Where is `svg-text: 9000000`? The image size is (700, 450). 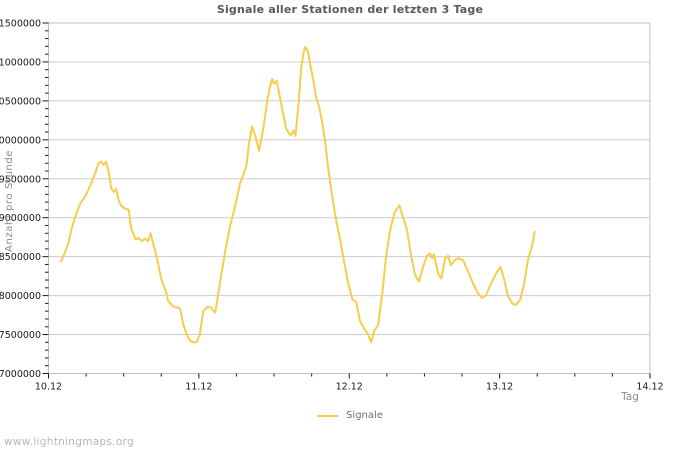
svg-text: 9000000 is located at coordinates (20, 218).